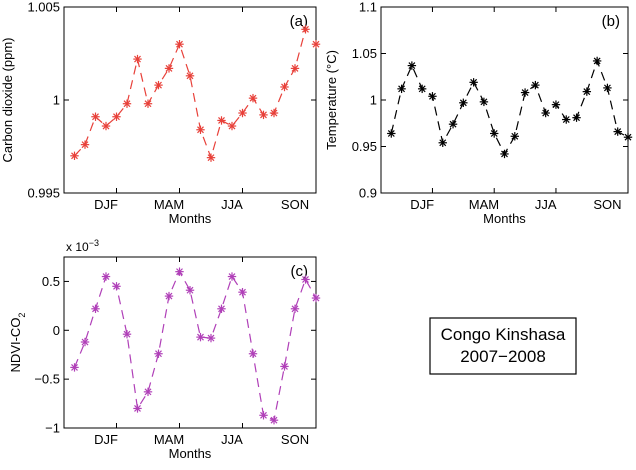 Image resolution: width=636 pixels, height=470 pixels. What do you see at coordinates (43, 7) in the screenshot?
I see `y-tick-label: 1.005` at bounding box center [43, 7].